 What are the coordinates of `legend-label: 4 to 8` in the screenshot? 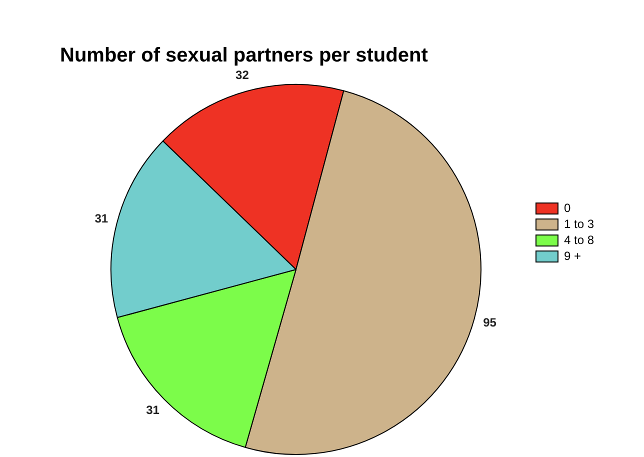 It's located at (579, 239).